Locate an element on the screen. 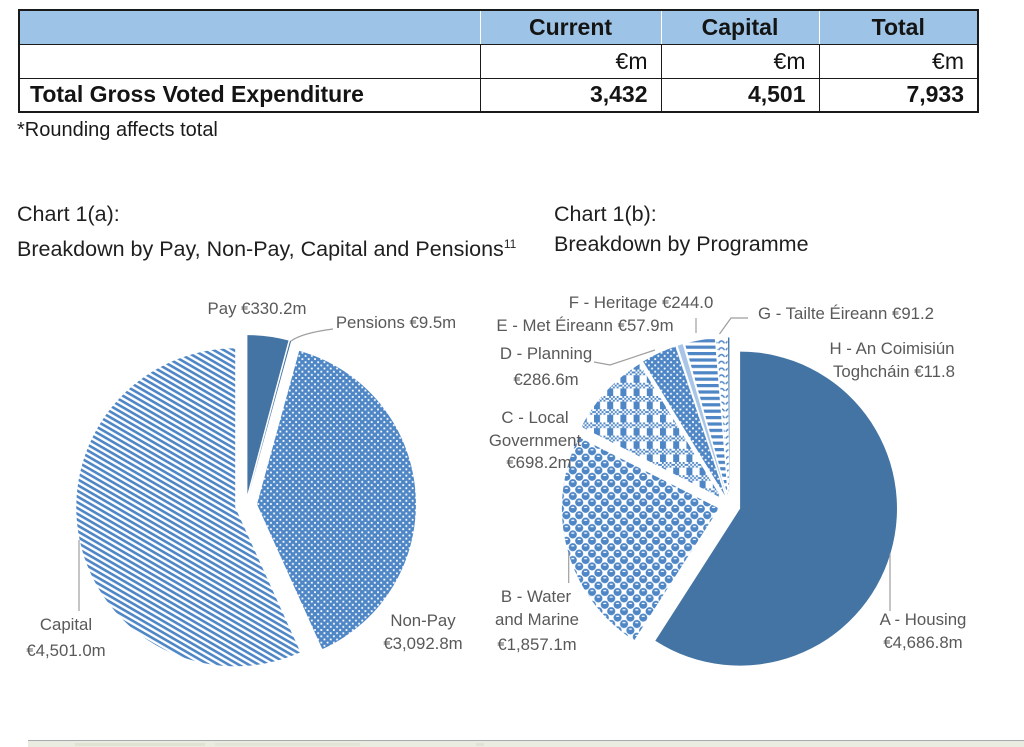 This screenshot has width=1024, height=747. svg-text: Toghcháin €11.8 is located at coordinates (894, 371).